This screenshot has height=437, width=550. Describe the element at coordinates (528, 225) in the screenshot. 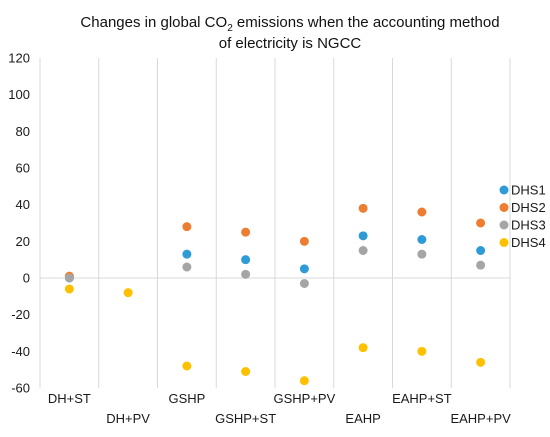

I see `legend-label: DHS3` at that location.